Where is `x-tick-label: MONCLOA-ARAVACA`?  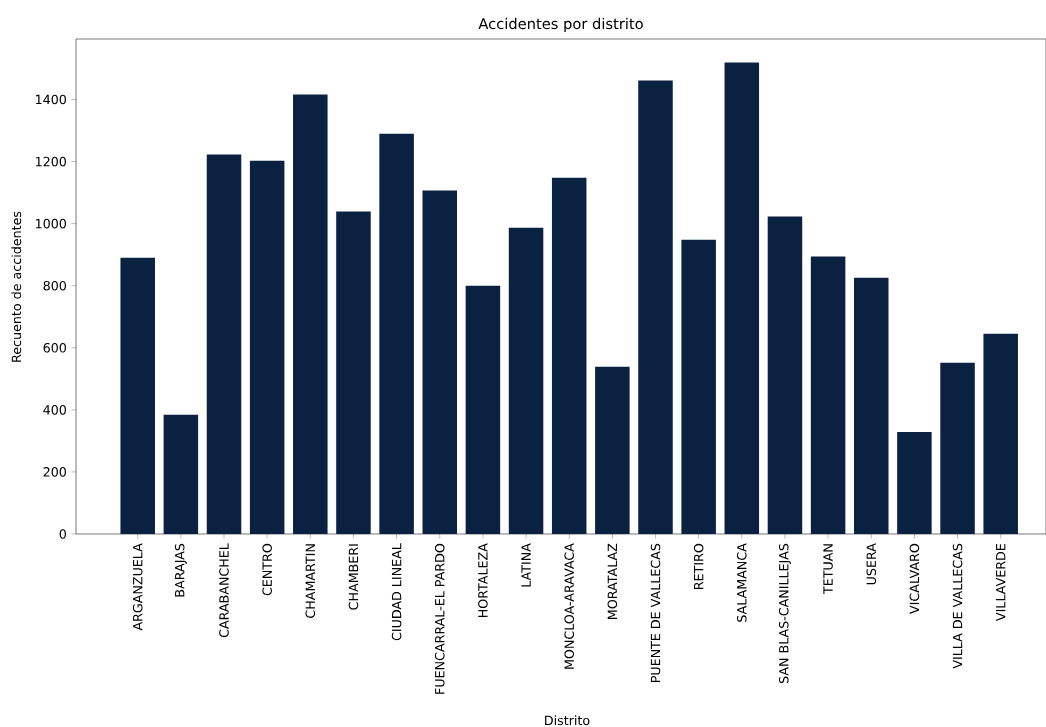 x-tick-label: MONCLOA-ARAVACA is located at coordinates (569, 606).